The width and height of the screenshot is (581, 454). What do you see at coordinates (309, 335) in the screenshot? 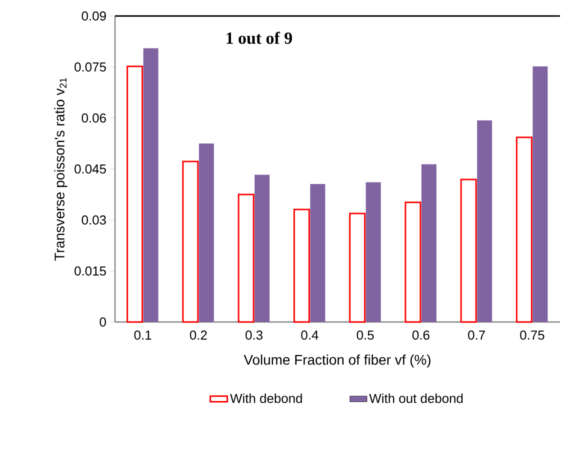
I see `x-tick-label: 0.4` at bounding box center [309, 335].